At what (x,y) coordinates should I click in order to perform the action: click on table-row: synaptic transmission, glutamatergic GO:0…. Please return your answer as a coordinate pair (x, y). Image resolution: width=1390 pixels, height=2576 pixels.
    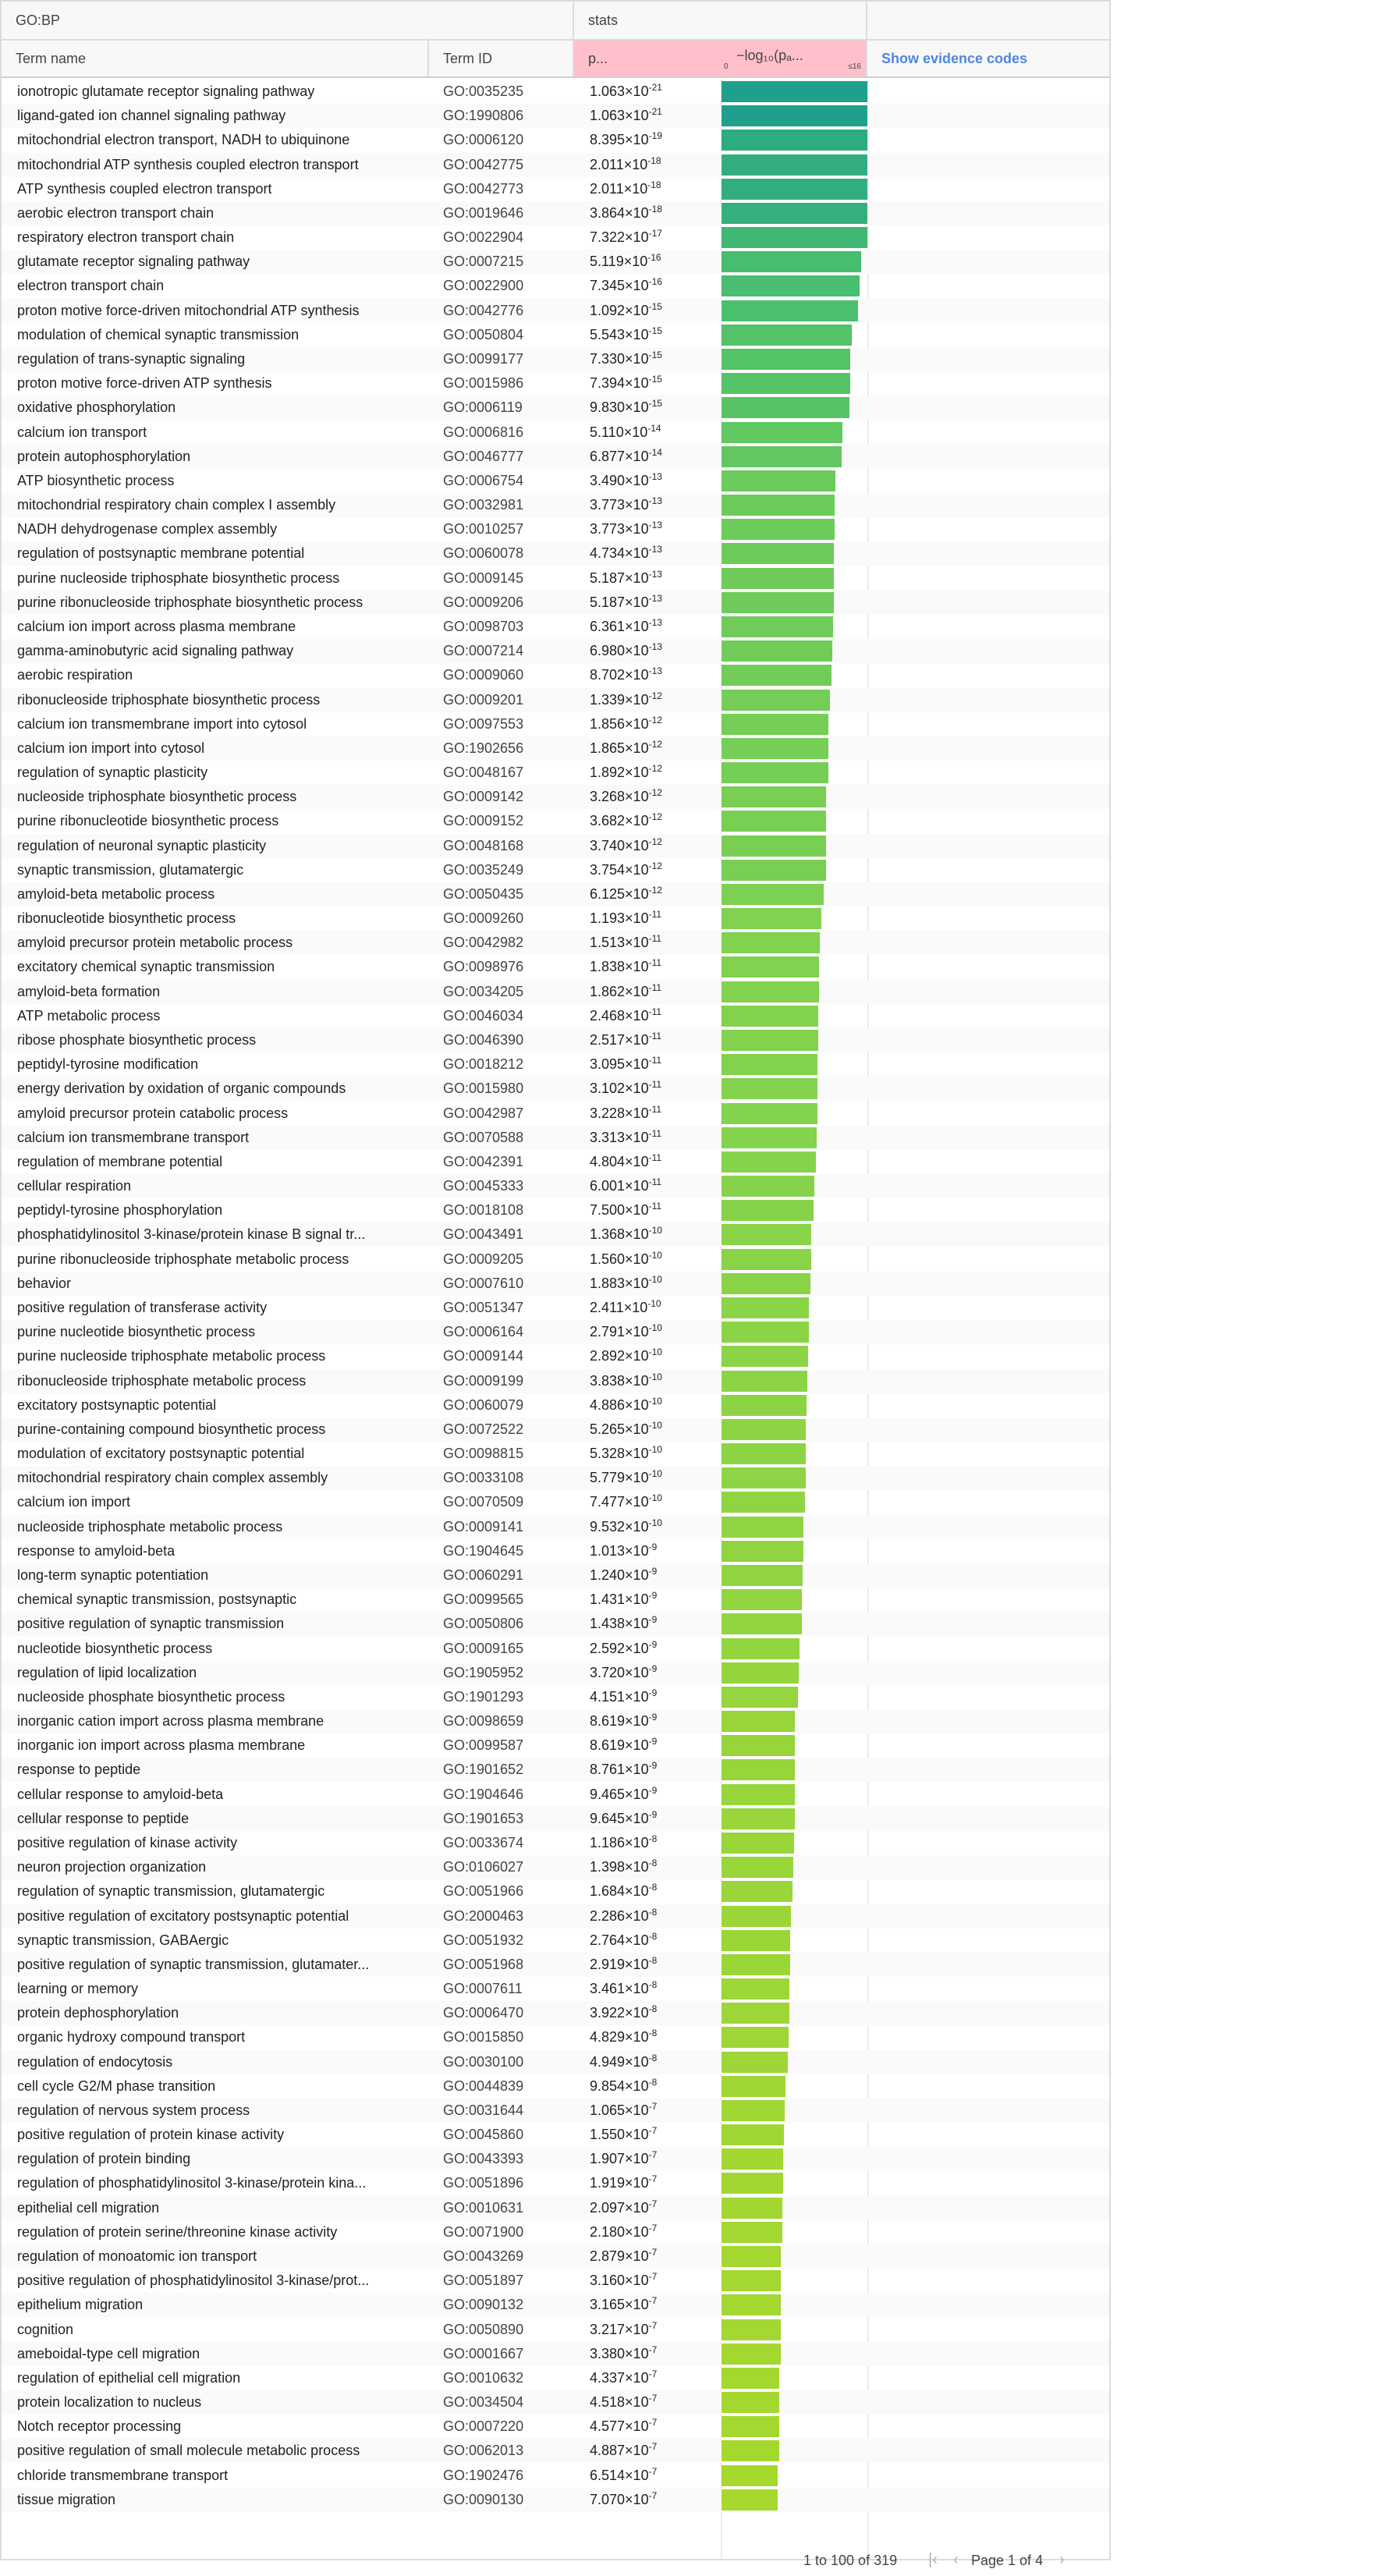
    Looking at the image, I should click on (555, 870).